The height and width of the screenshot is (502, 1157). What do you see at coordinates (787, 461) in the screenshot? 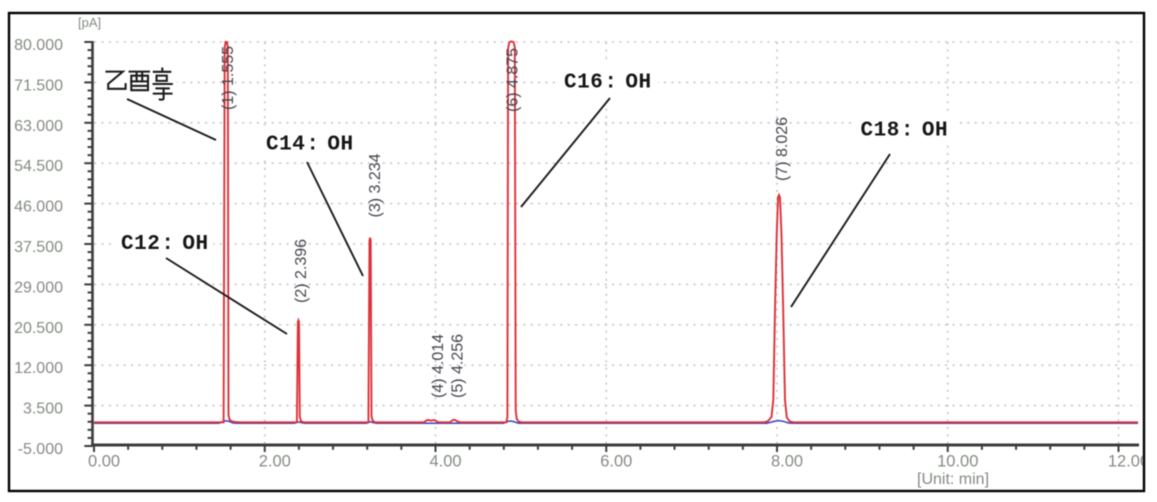
I see `svg-text: 8.00` at bounding box center [787, 461].